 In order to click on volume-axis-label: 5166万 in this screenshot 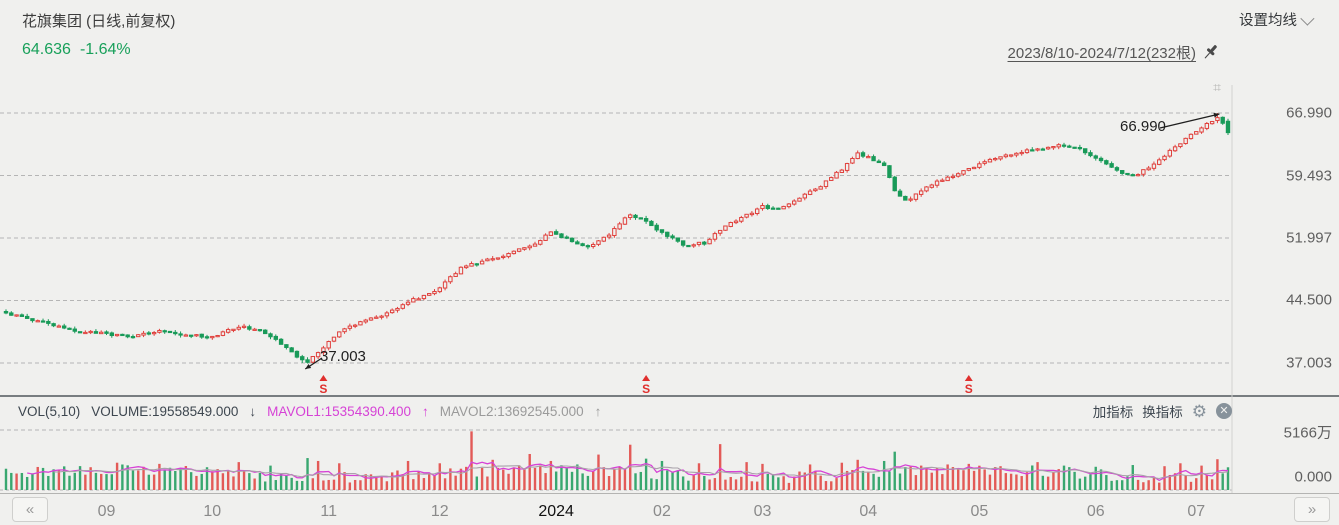, I will do `click(1307, 433)`.